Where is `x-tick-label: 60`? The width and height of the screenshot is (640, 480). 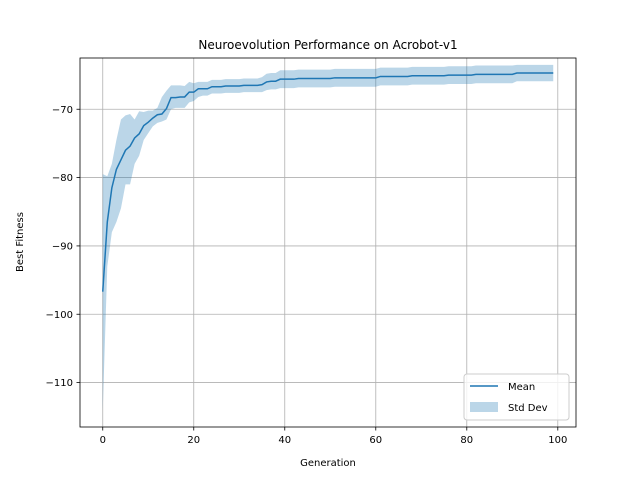 x-tick-label: 60 is located at coordinates (375, 440).